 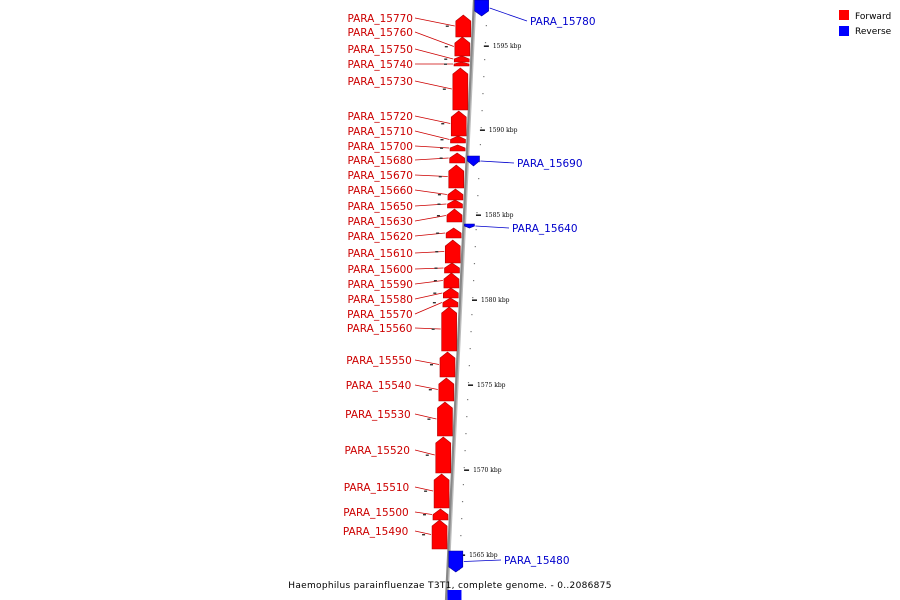 What do you see at coordinates (492, 227) in the screenshot?
I see `reverse-gene-leader` at bounding box center [492, 227].